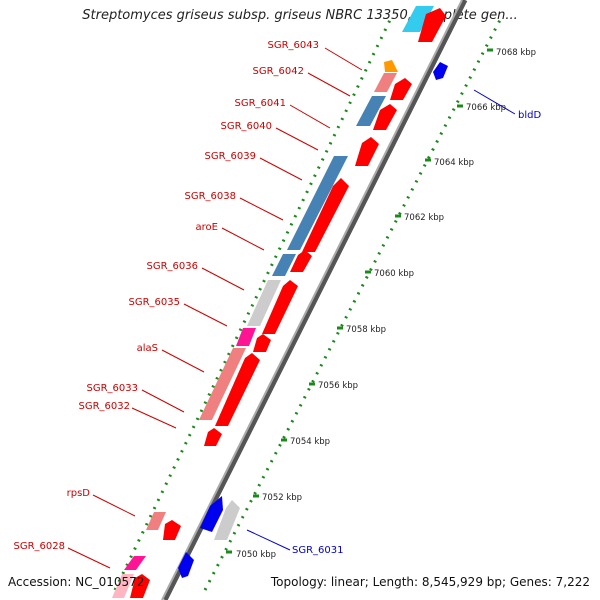 This screenshot has width=600, height=600. I want to click on kbp-label: 7064 kbp, so click(454, 163).